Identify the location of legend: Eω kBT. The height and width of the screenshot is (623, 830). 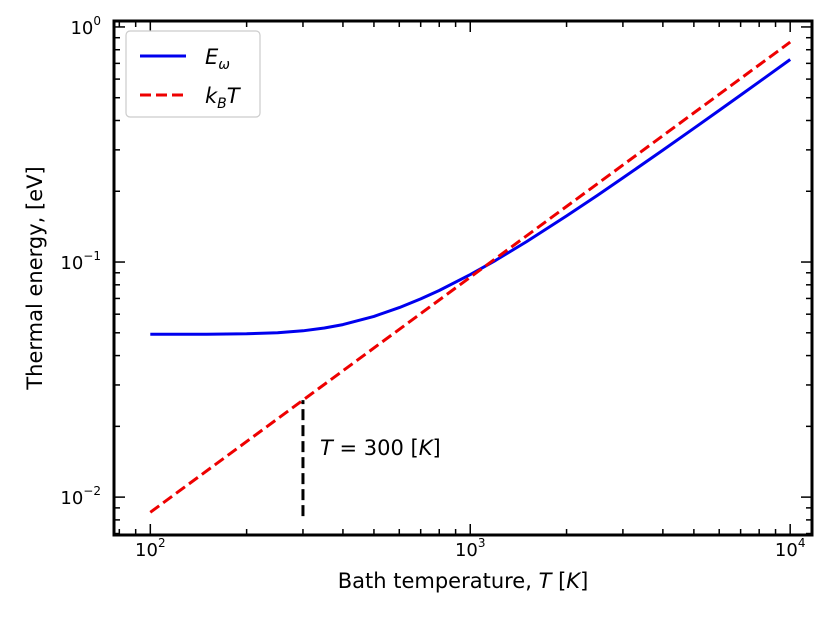
(193, 74).